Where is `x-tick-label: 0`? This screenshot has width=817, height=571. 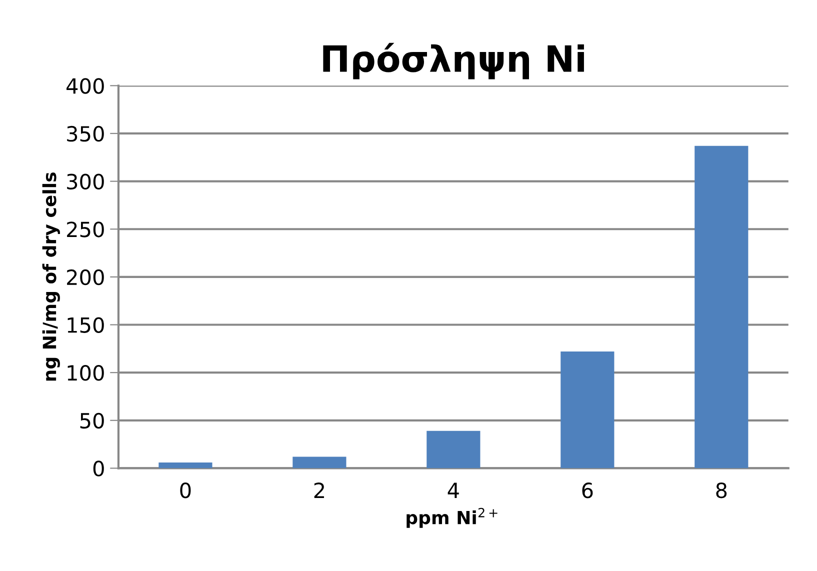 x-tick-label: 0 is located at coordinates (185, 490).